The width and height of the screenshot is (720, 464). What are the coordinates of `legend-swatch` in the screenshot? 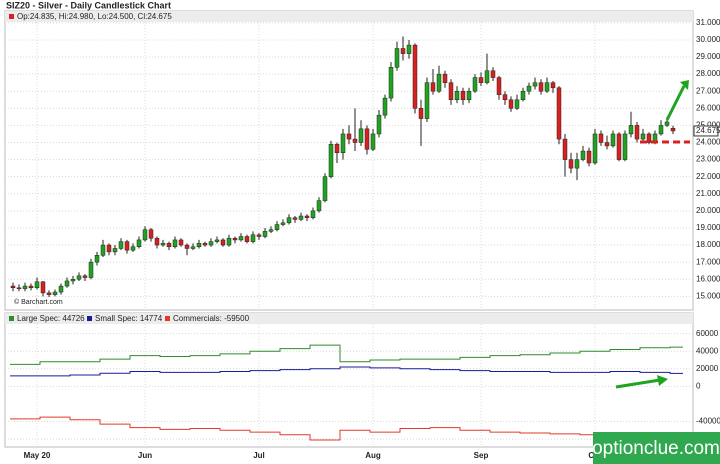 It's located at (89, 318).